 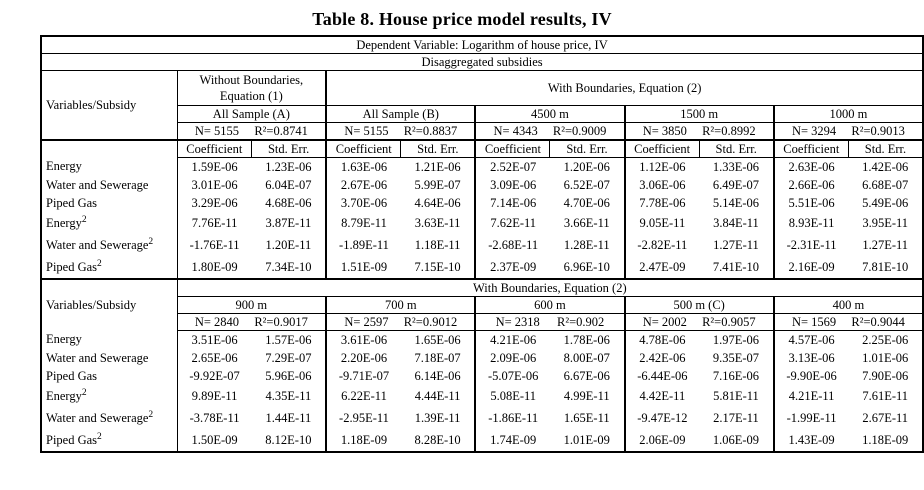 I want to click on coefficient-value: 4.57E-06, so click(x=810, y=339).